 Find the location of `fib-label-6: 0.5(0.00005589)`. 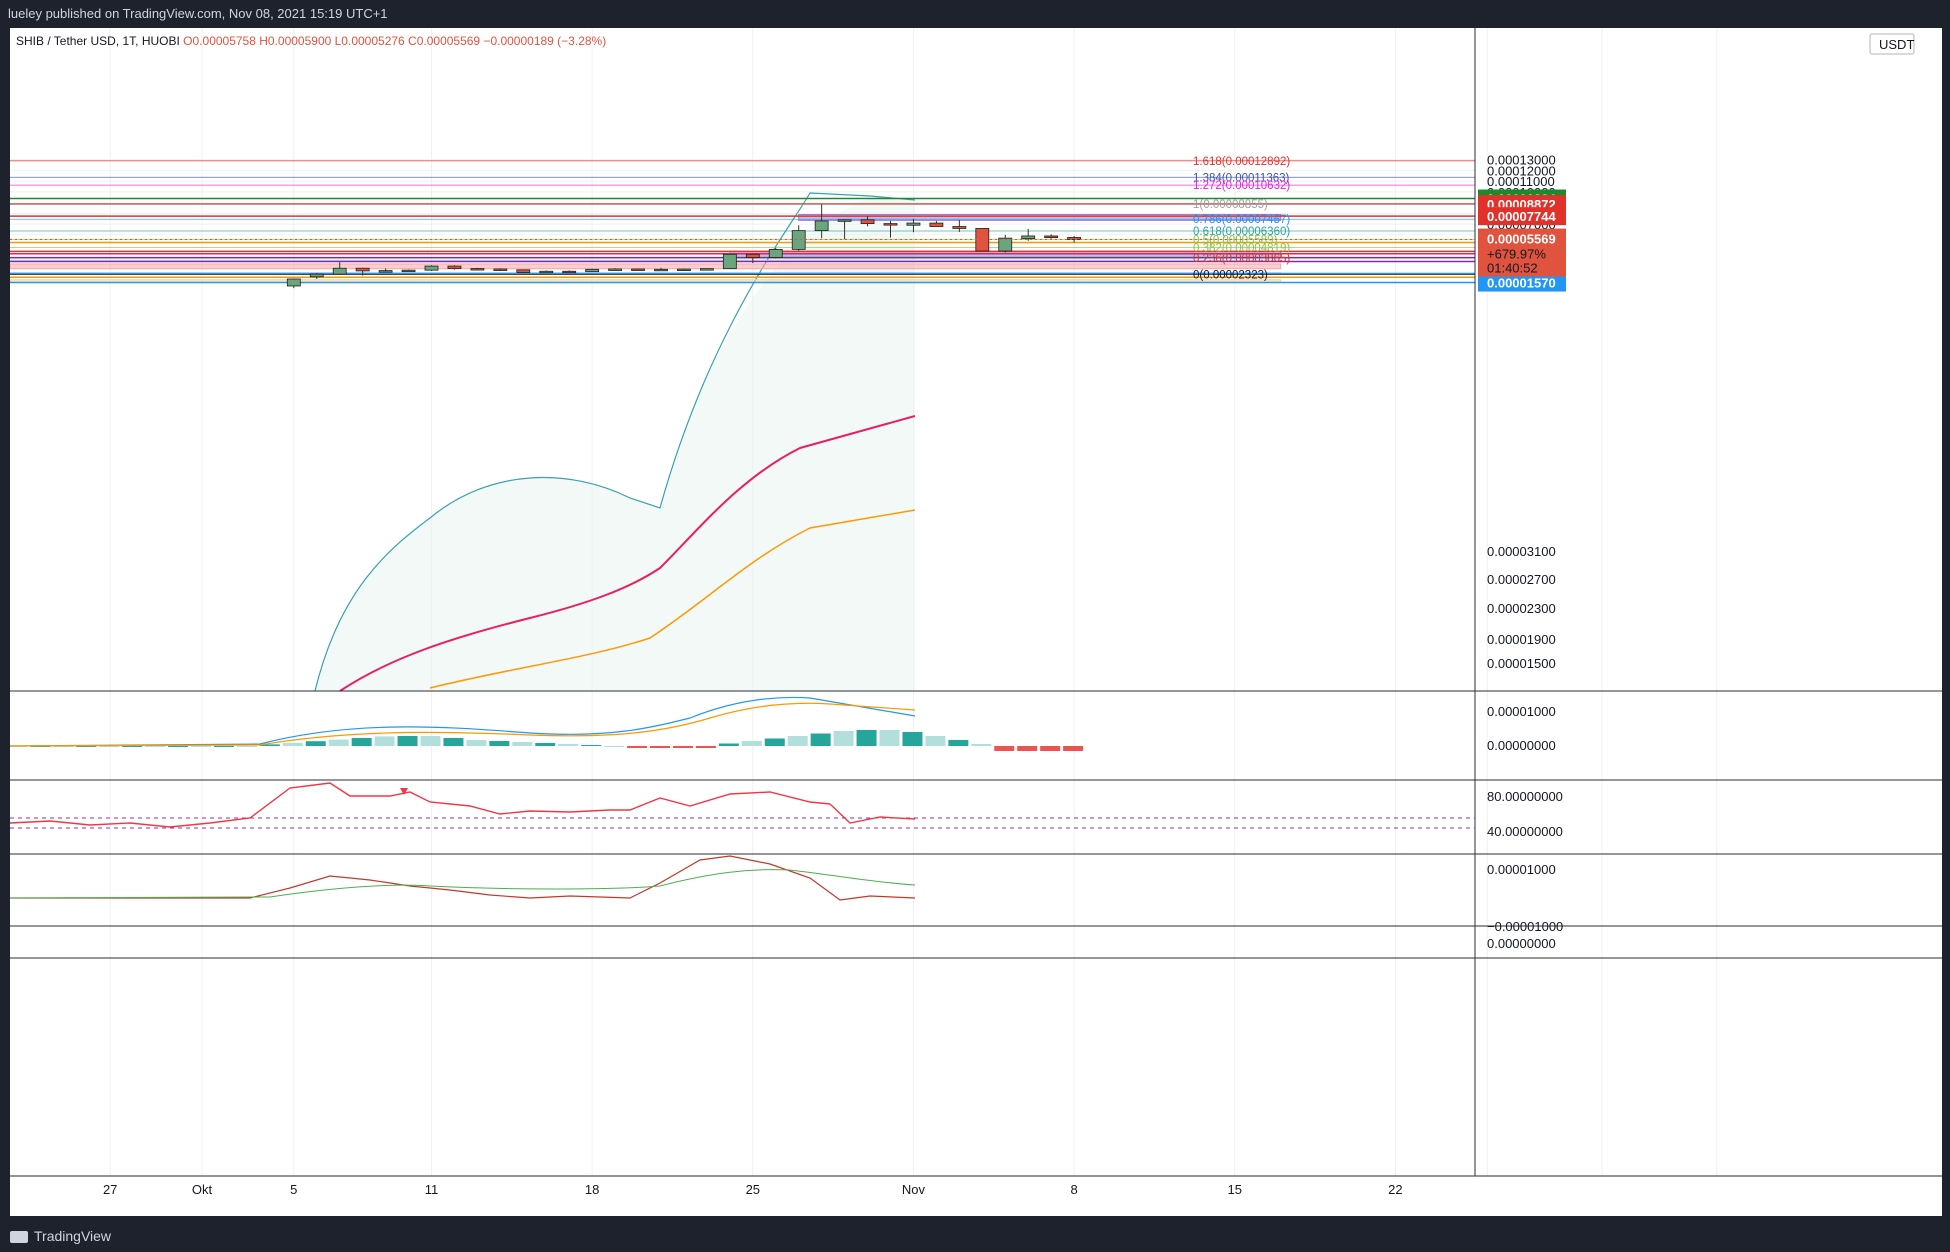

fib-label-6: 0.5(0.00005589) is located at coordinates (1235, 240).